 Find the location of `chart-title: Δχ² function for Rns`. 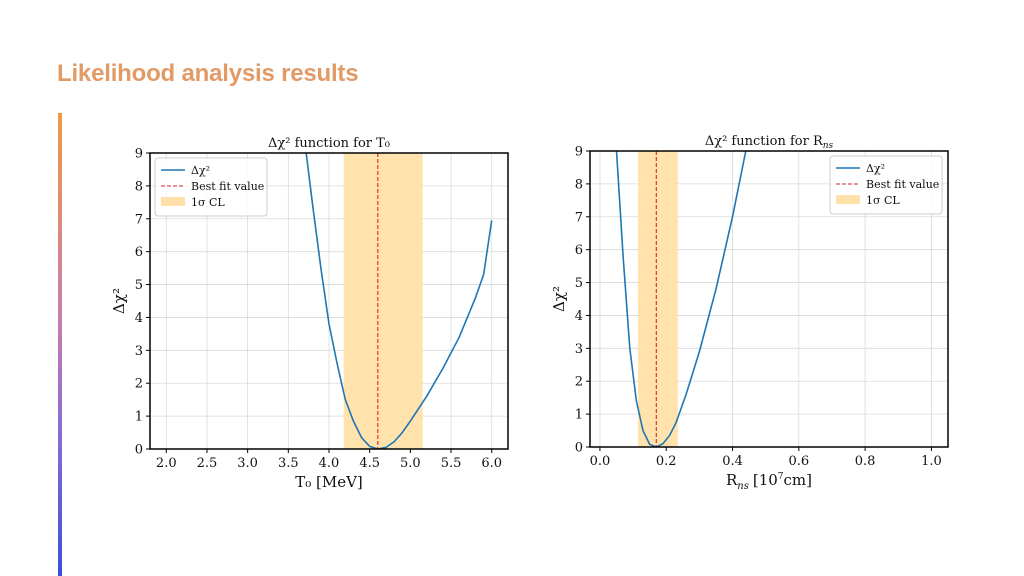

chart-title: Δχ² function for Rns is located at coordinates (769, 142).